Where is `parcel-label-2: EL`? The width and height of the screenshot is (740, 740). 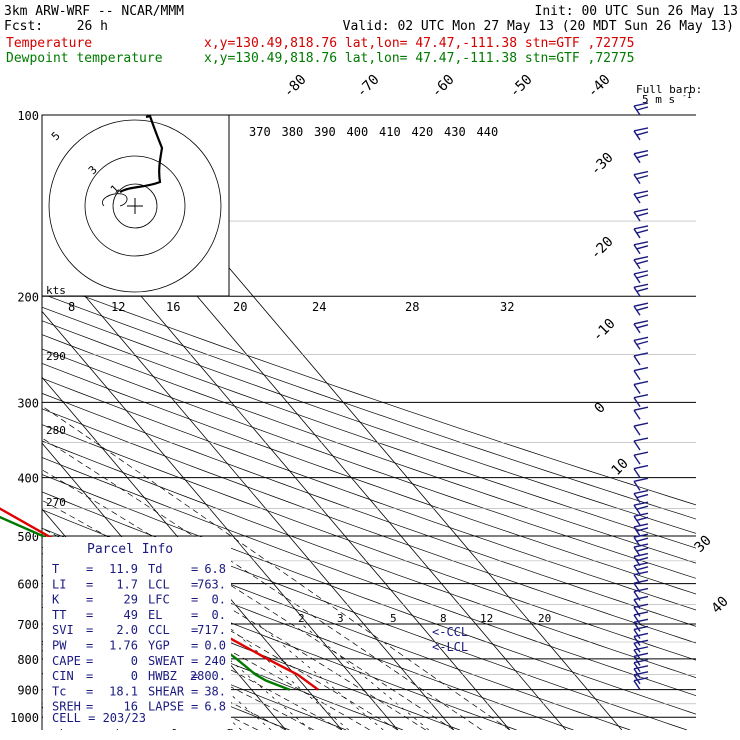 parcel-label-2: EL is located at coordinates (155, 615).